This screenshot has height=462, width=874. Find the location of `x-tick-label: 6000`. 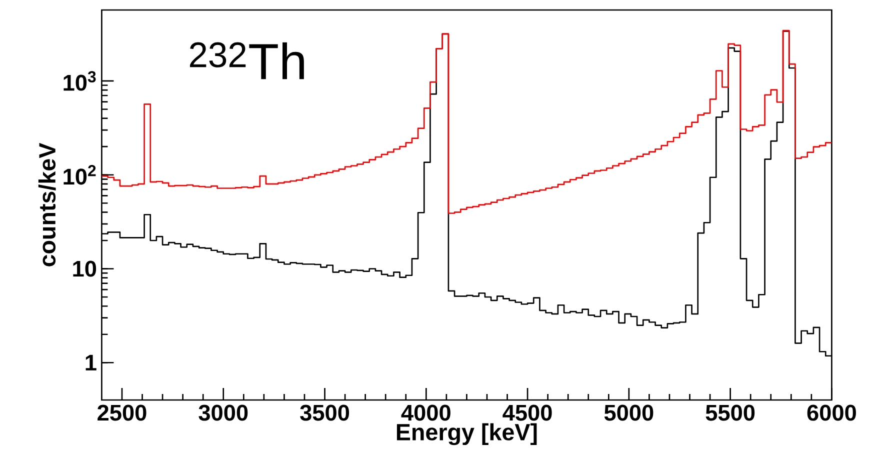

x-tick-label: 6000 is located at coordinates (831, 412).